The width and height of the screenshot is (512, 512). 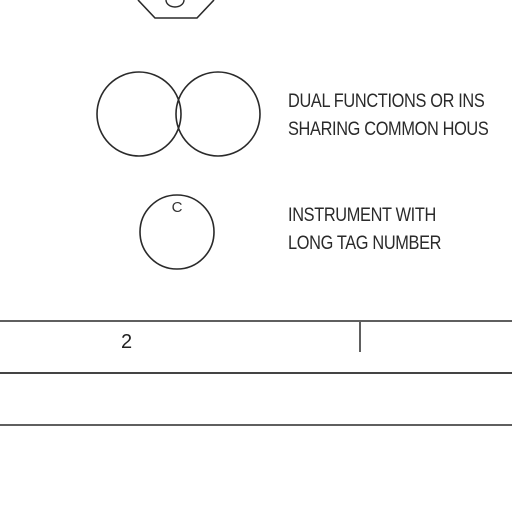 What do you see at coordinates (218, 114) in the screenshot?
I see `right-circle` at bounding box center [218, 114].